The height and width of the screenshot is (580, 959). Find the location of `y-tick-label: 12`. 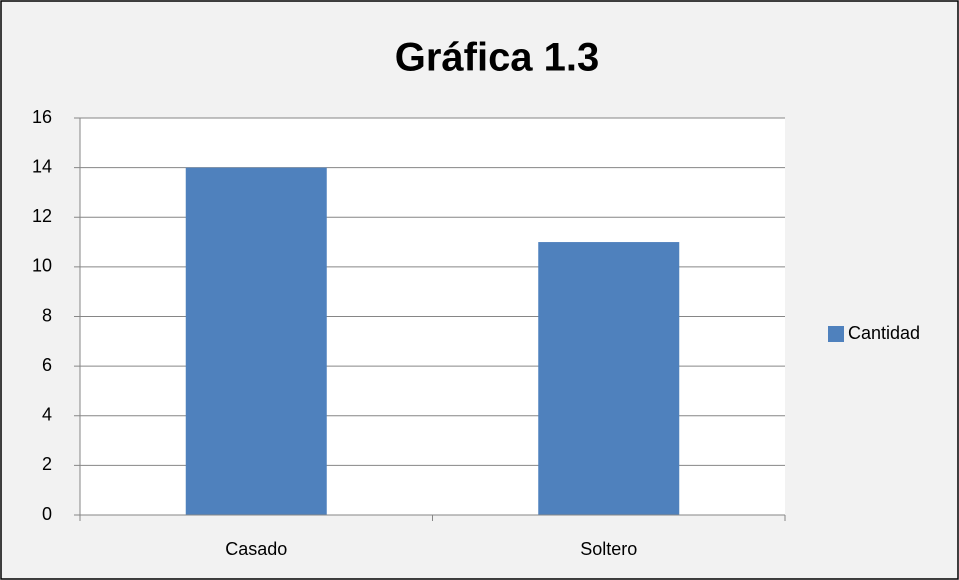

y-tick-label: 12 is located at coordinates (42, 216).